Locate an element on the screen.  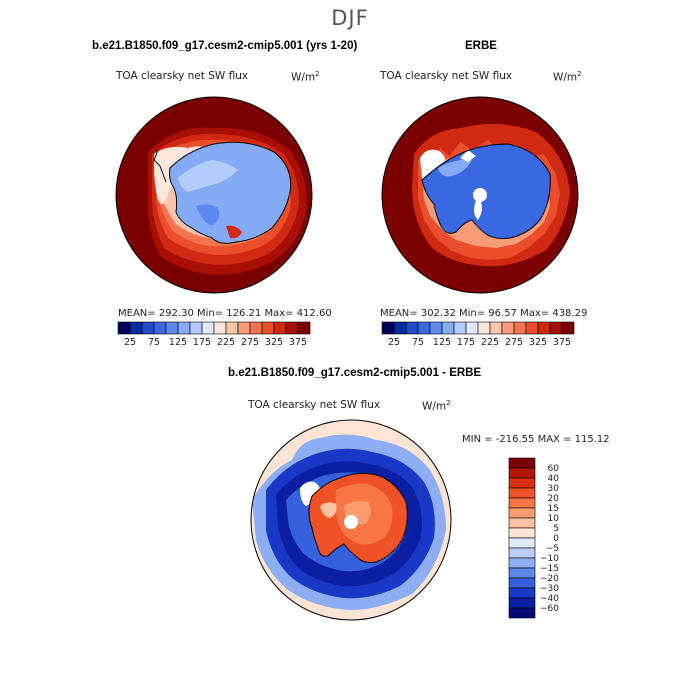
diff-colorbar-tick-label: −5 is located at coordinates (552, 549).